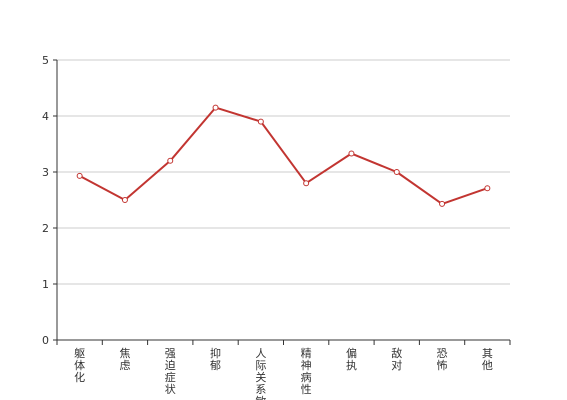 Image resolution: width=567 pixels, height=400 pixels. I want to click on x-tick-label-0: 躯体化, so click(79, 365).